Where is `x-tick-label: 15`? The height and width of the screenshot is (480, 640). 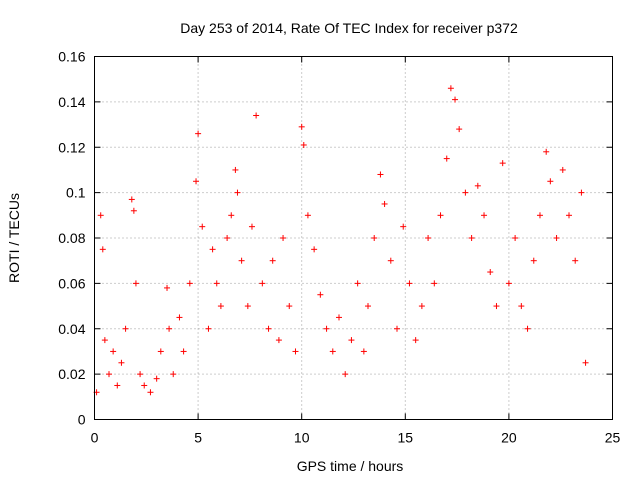 x-tick-label: 15 is located at coordinates (406, 438).